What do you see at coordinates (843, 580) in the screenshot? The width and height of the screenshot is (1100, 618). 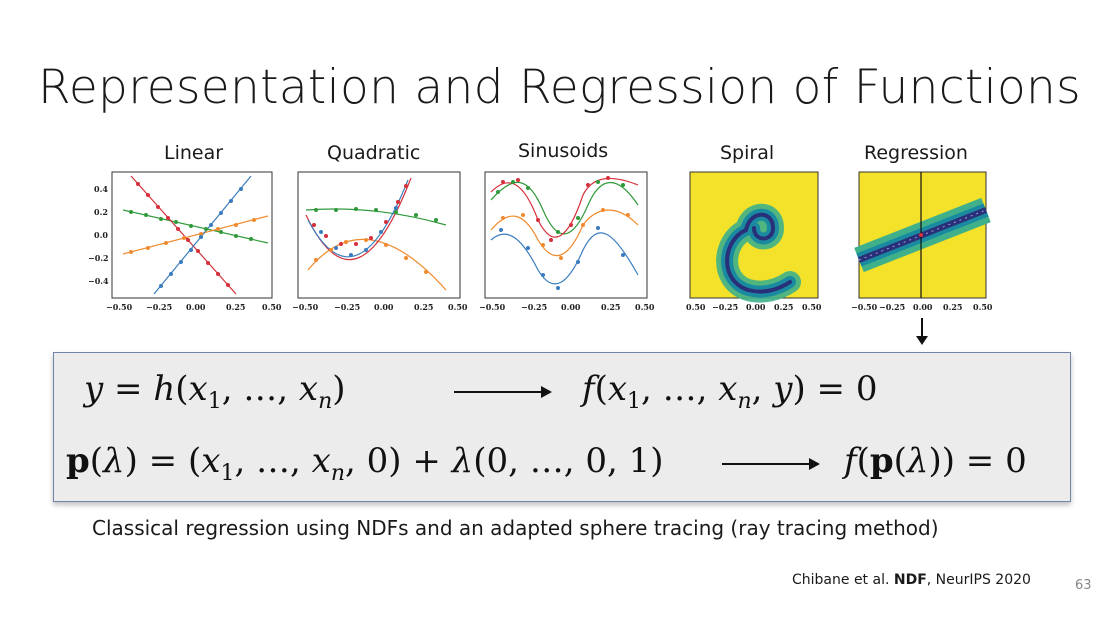 I see `citation-authors: Chibane et al.` at bounding box center [843, 580].